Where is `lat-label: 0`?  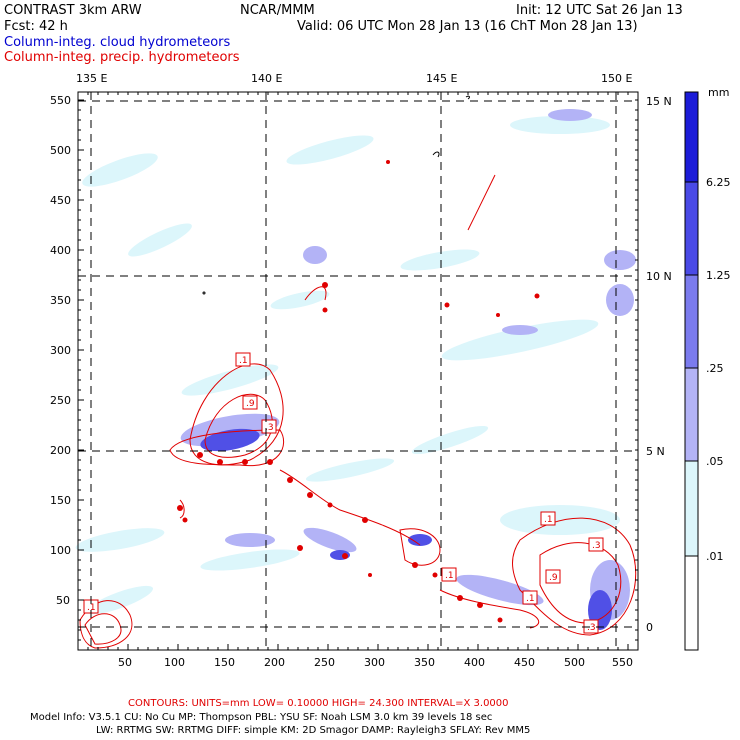 lat-label: 0 is located at coordinates (649, 627).